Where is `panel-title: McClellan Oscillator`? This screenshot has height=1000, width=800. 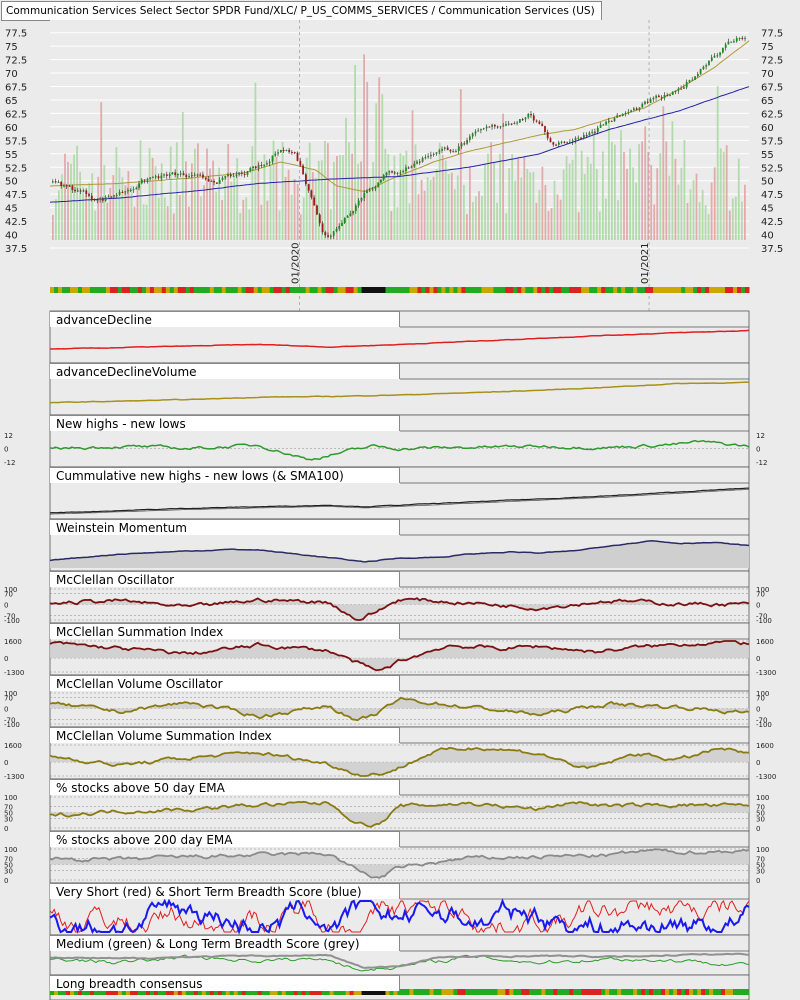 panel-title: McClellan Oscillator is located at coordinates (225, 579).